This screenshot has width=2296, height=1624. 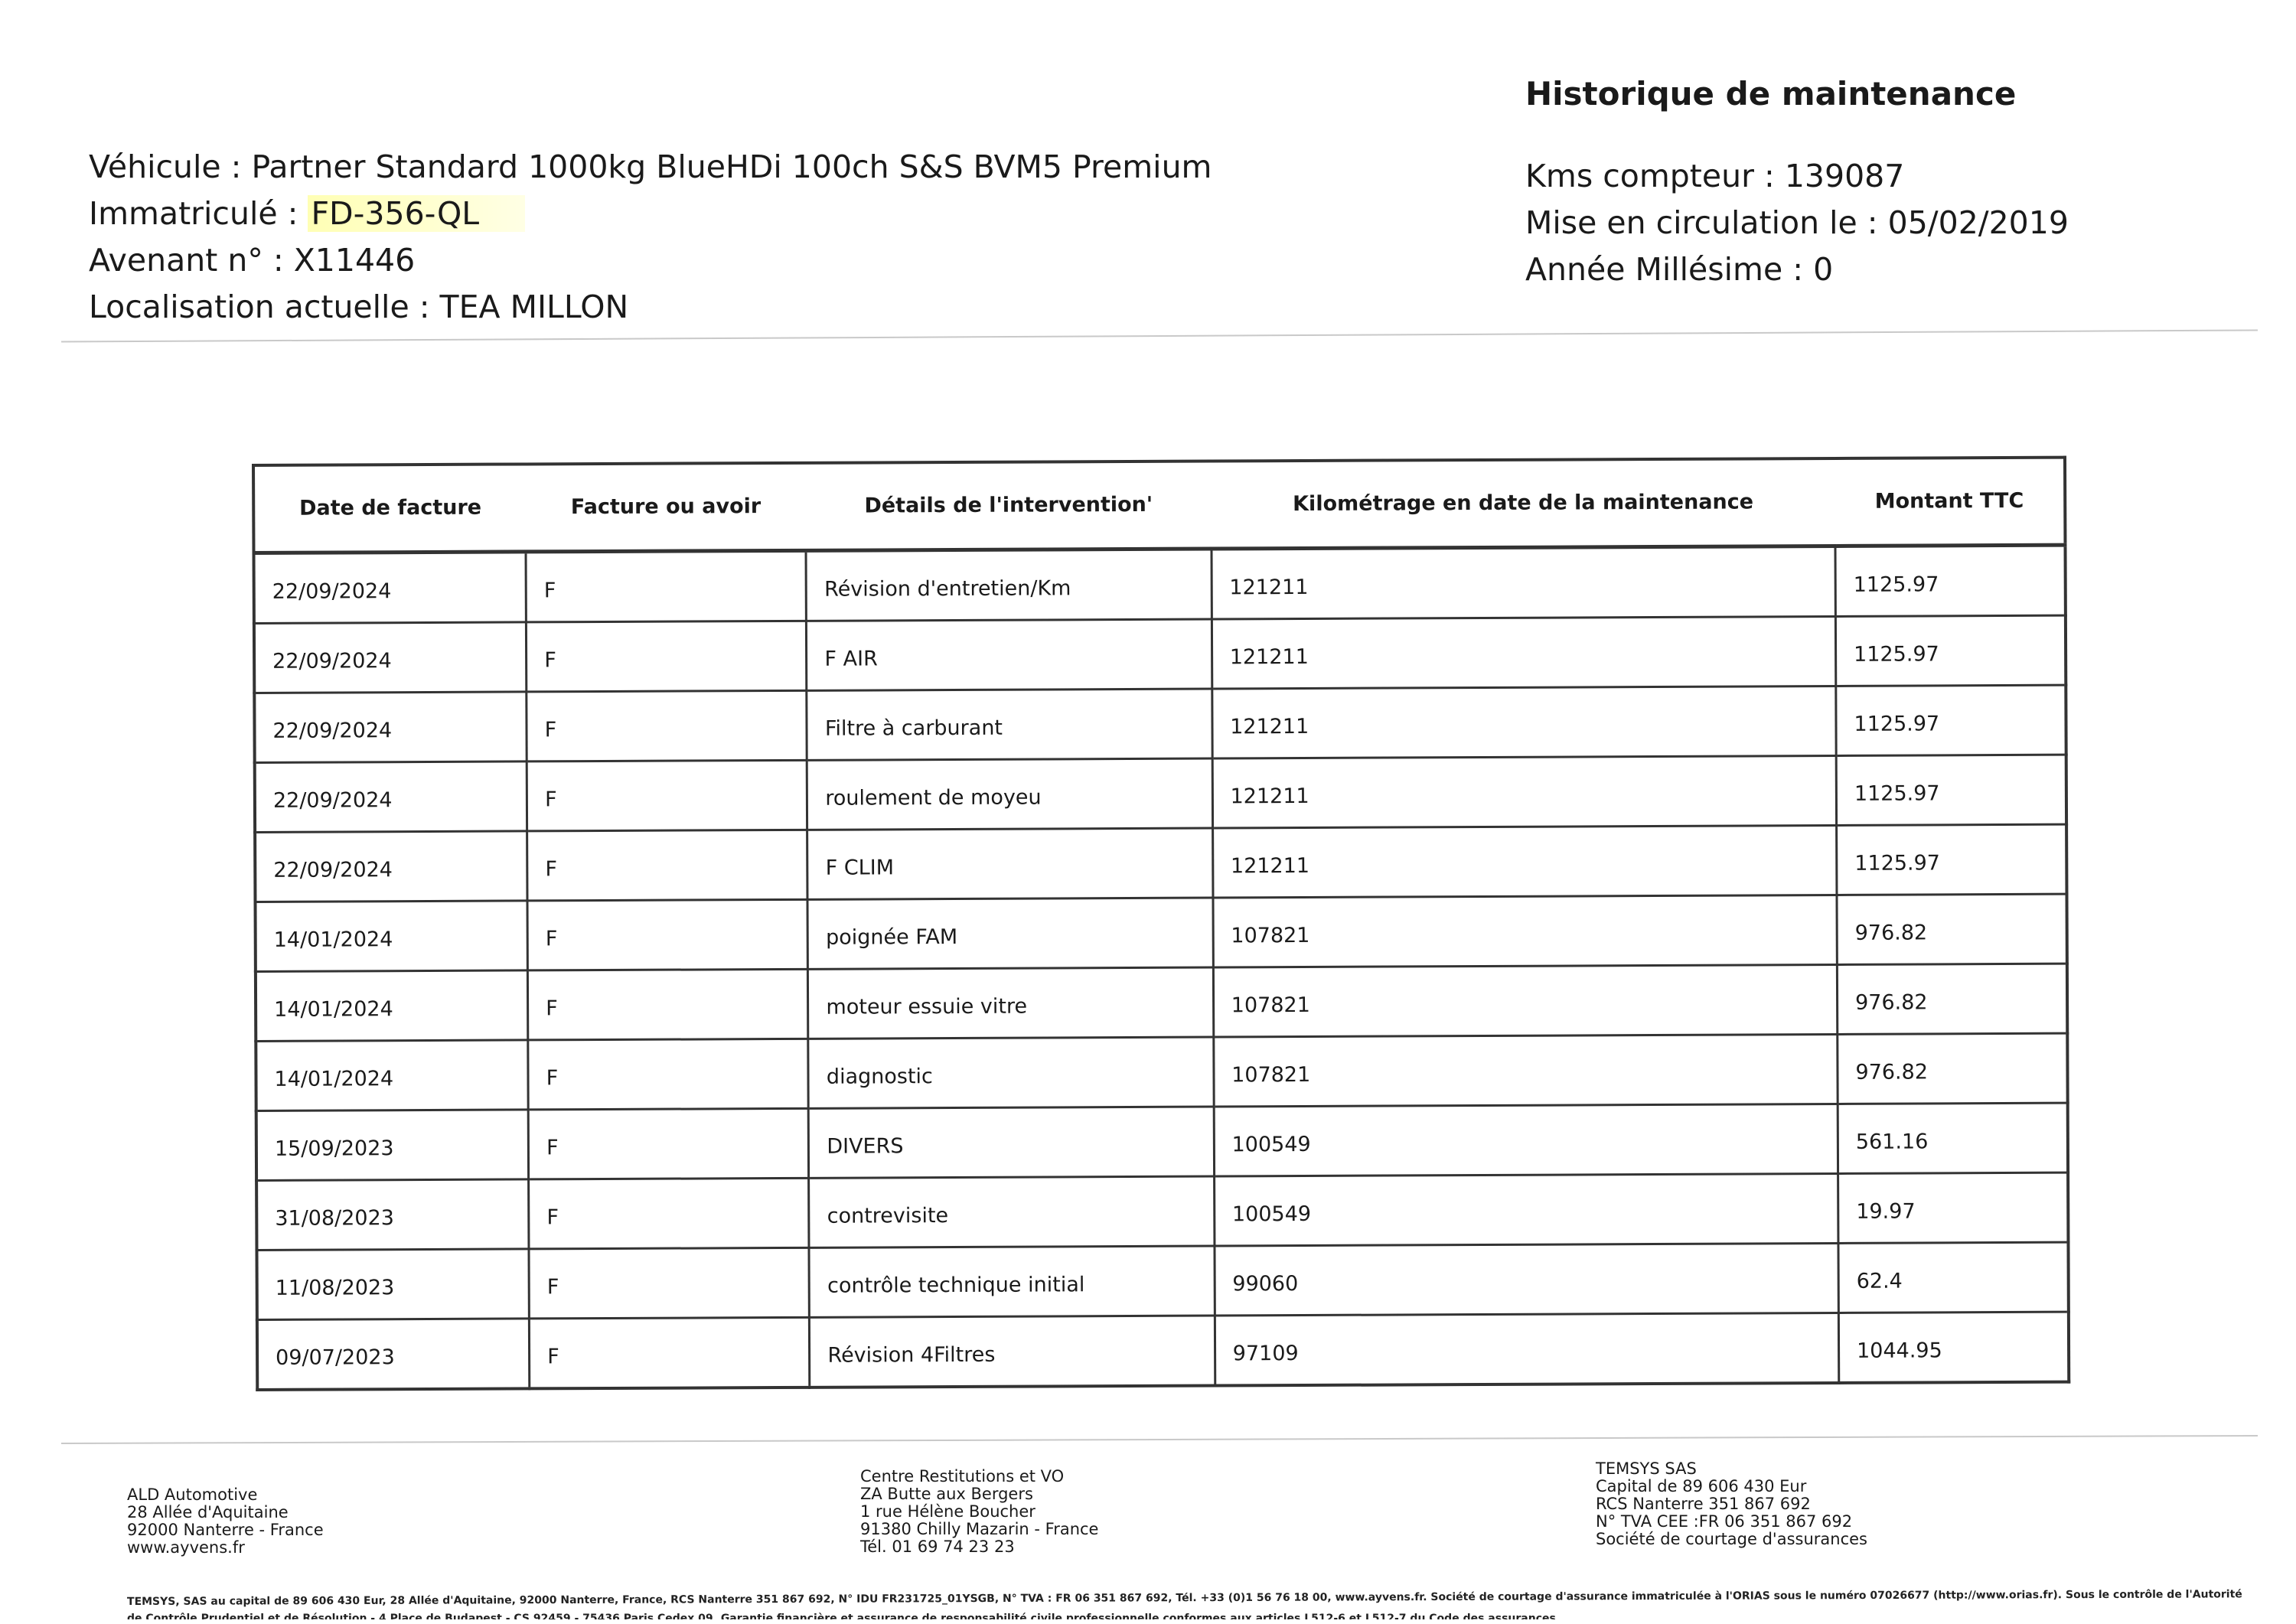 I want to click on table-row: 09/07/2023 F Révision 4Filtres 97109 1044.95, so click(x=1162, y=1351).